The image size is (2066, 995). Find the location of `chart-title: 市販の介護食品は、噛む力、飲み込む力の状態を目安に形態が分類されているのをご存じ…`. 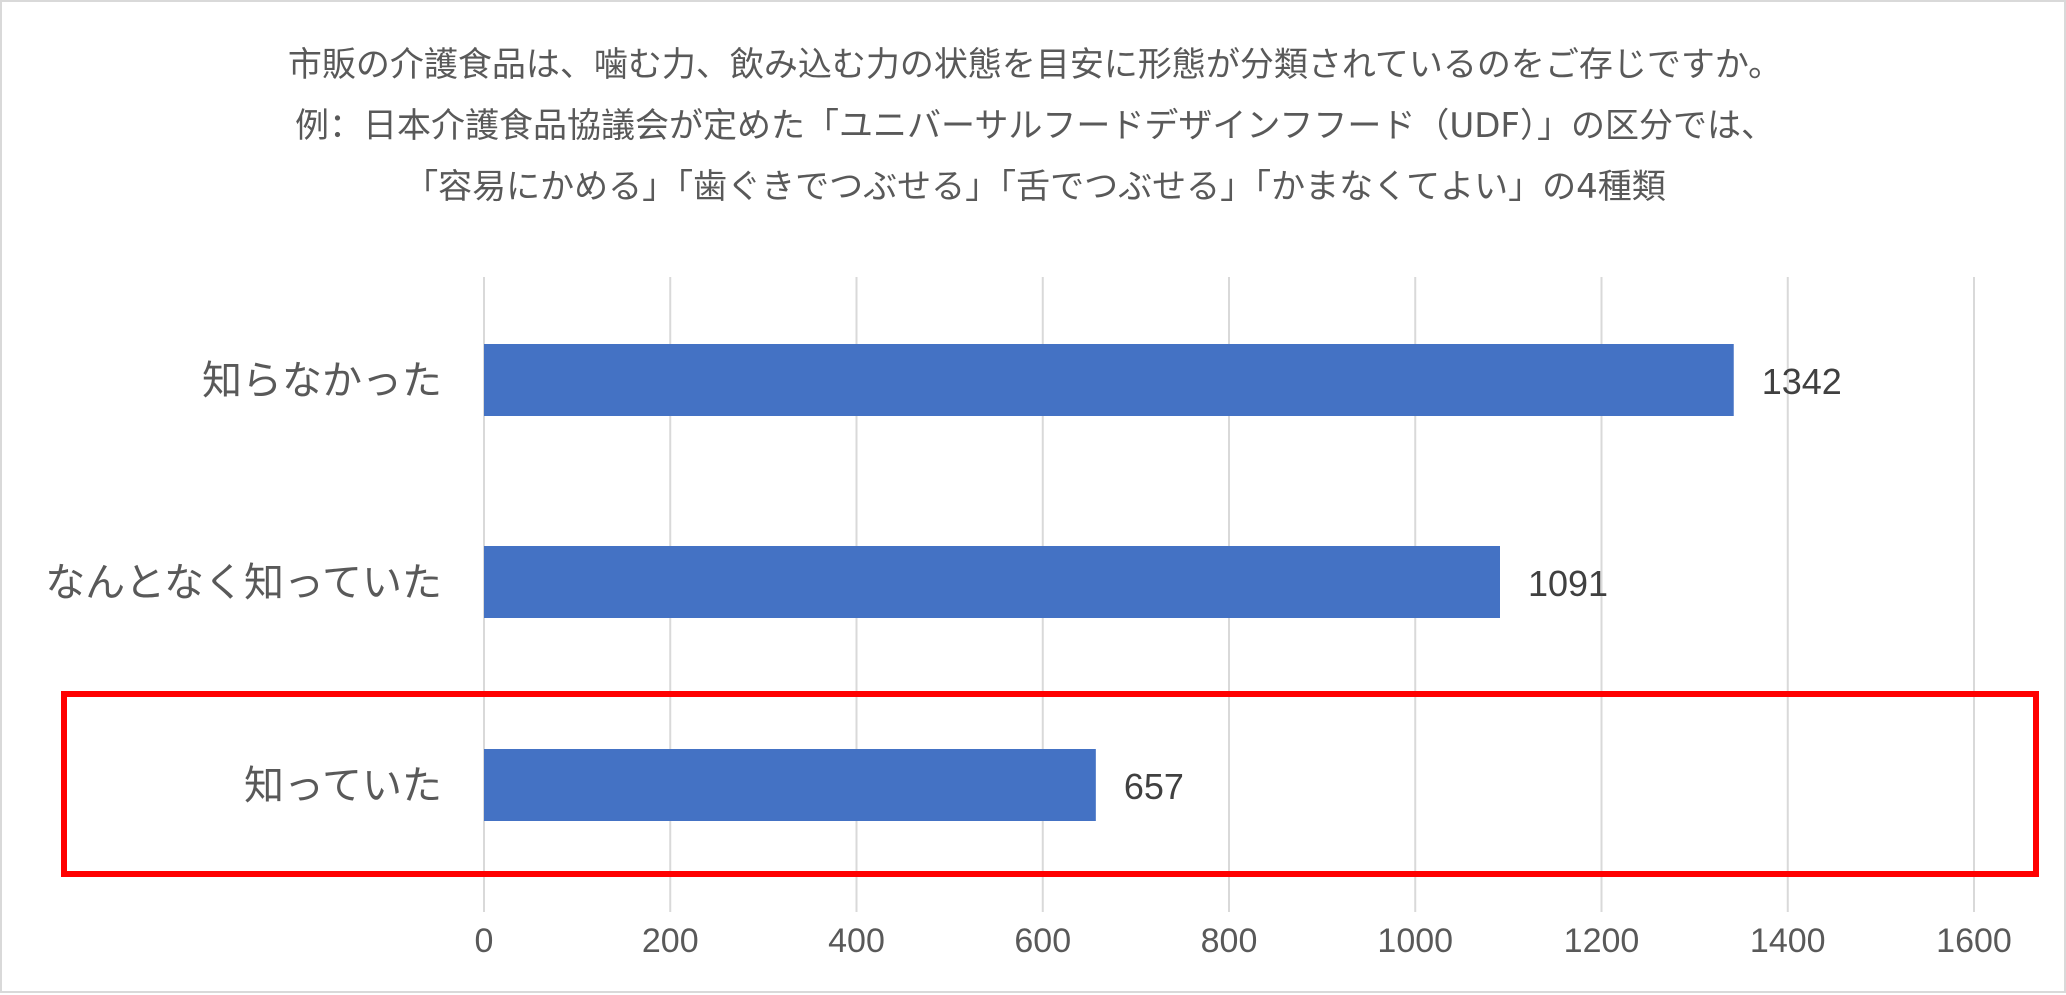

chart-title: 市販の介護食品は、噛む力、飲み込む力の状態を目安に形態が分類されているのをご存じ… is located at coordinates (1035, 126).